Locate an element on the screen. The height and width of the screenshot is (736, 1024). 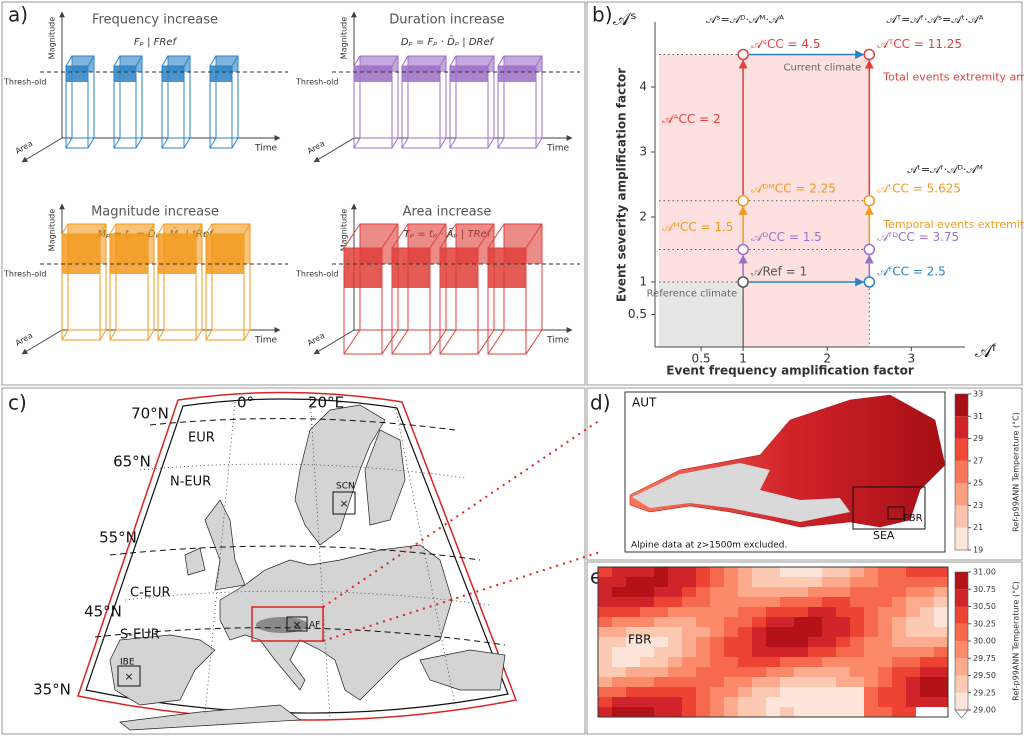
colorbar-outline is located at coordinates (961, 472).